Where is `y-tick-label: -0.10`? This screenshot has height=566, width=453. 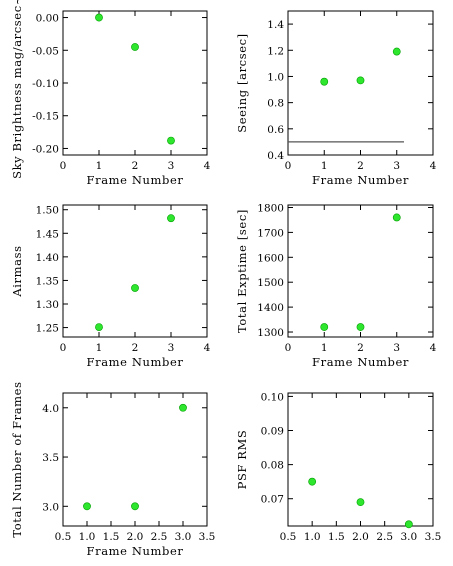 y-tick-label: -0.10 is located at coordinates (45, 84).